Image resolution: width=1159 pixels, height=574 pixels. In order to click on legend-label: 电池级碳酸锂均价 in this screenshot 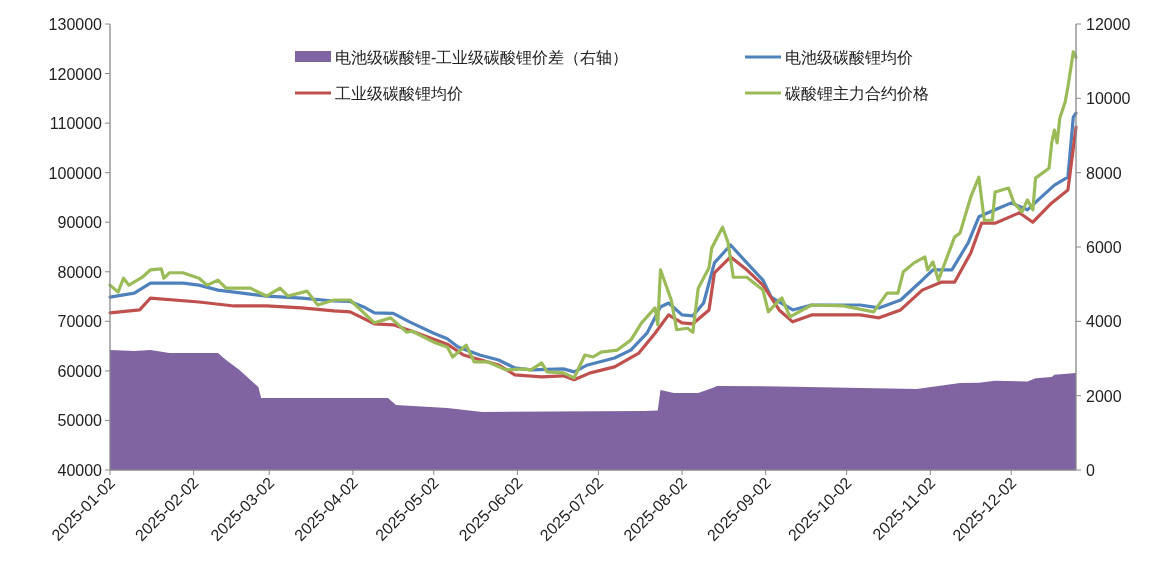, I will do `click(849, 57)`.